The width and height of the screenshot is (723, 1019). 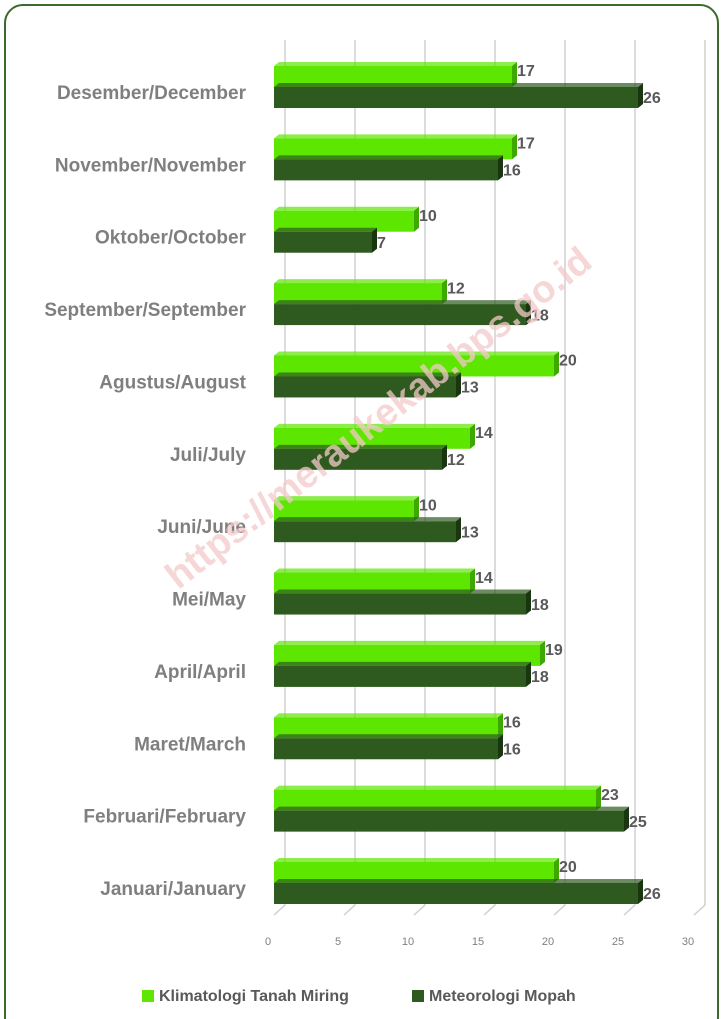 I want to click on legend-label: Klimatologi Tanah Miring, so click(x=254, y=996).